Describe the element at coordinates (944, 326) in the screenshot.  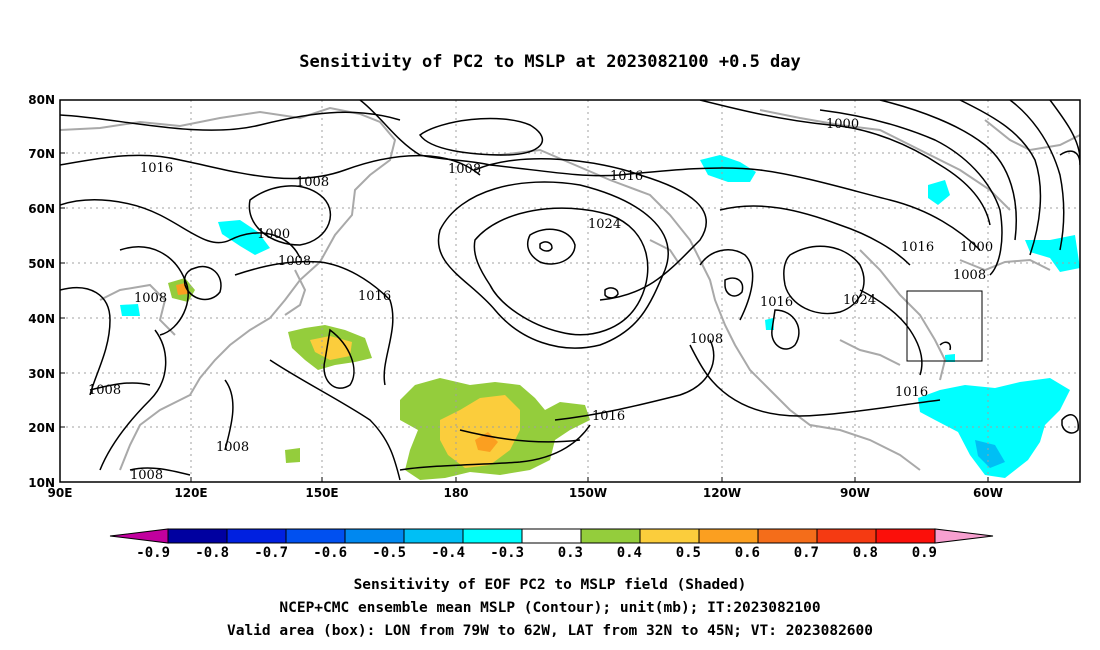
I see `valid-area-box` at that location.